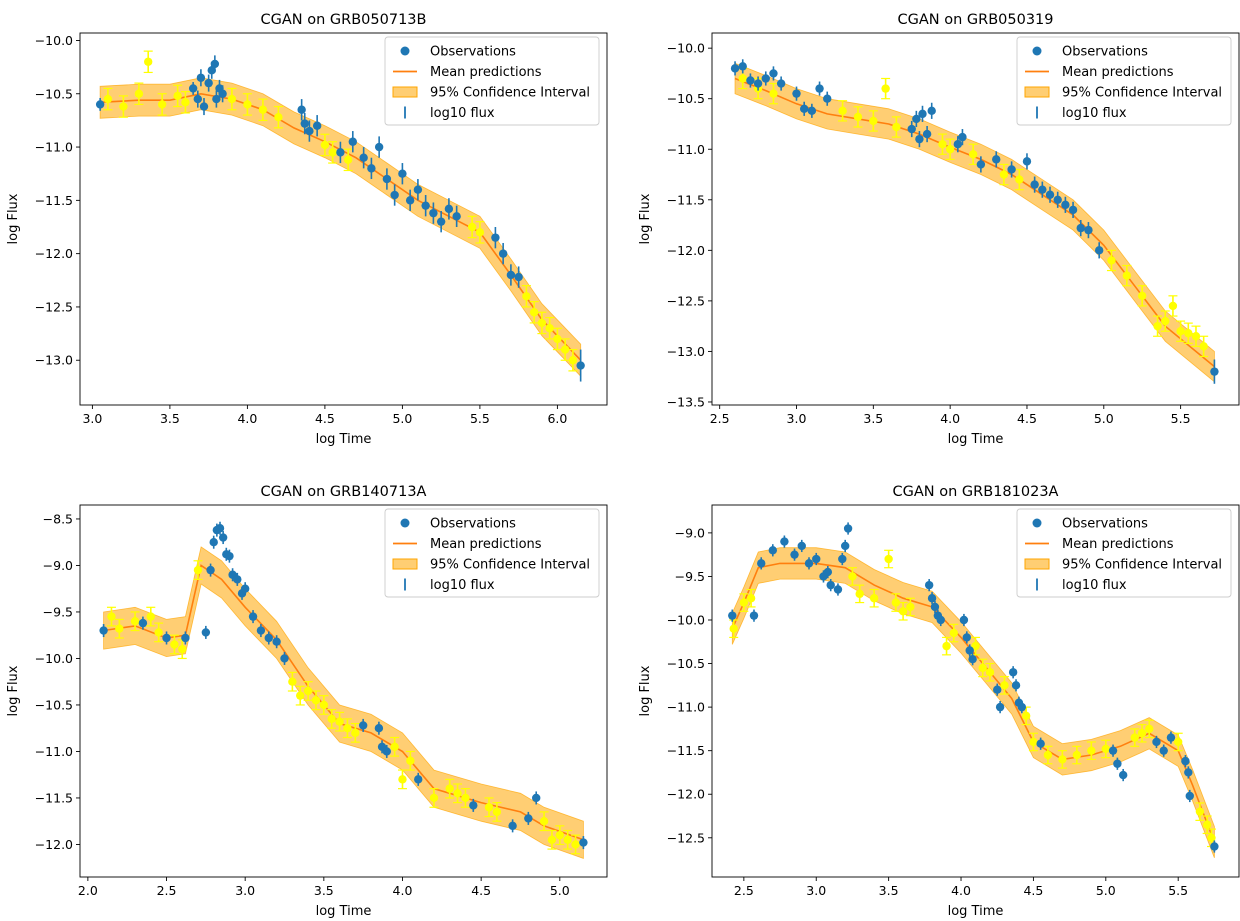 The image size is (1240, 921). I want to click on x-tick-label: 4.0, so click(950, 418).